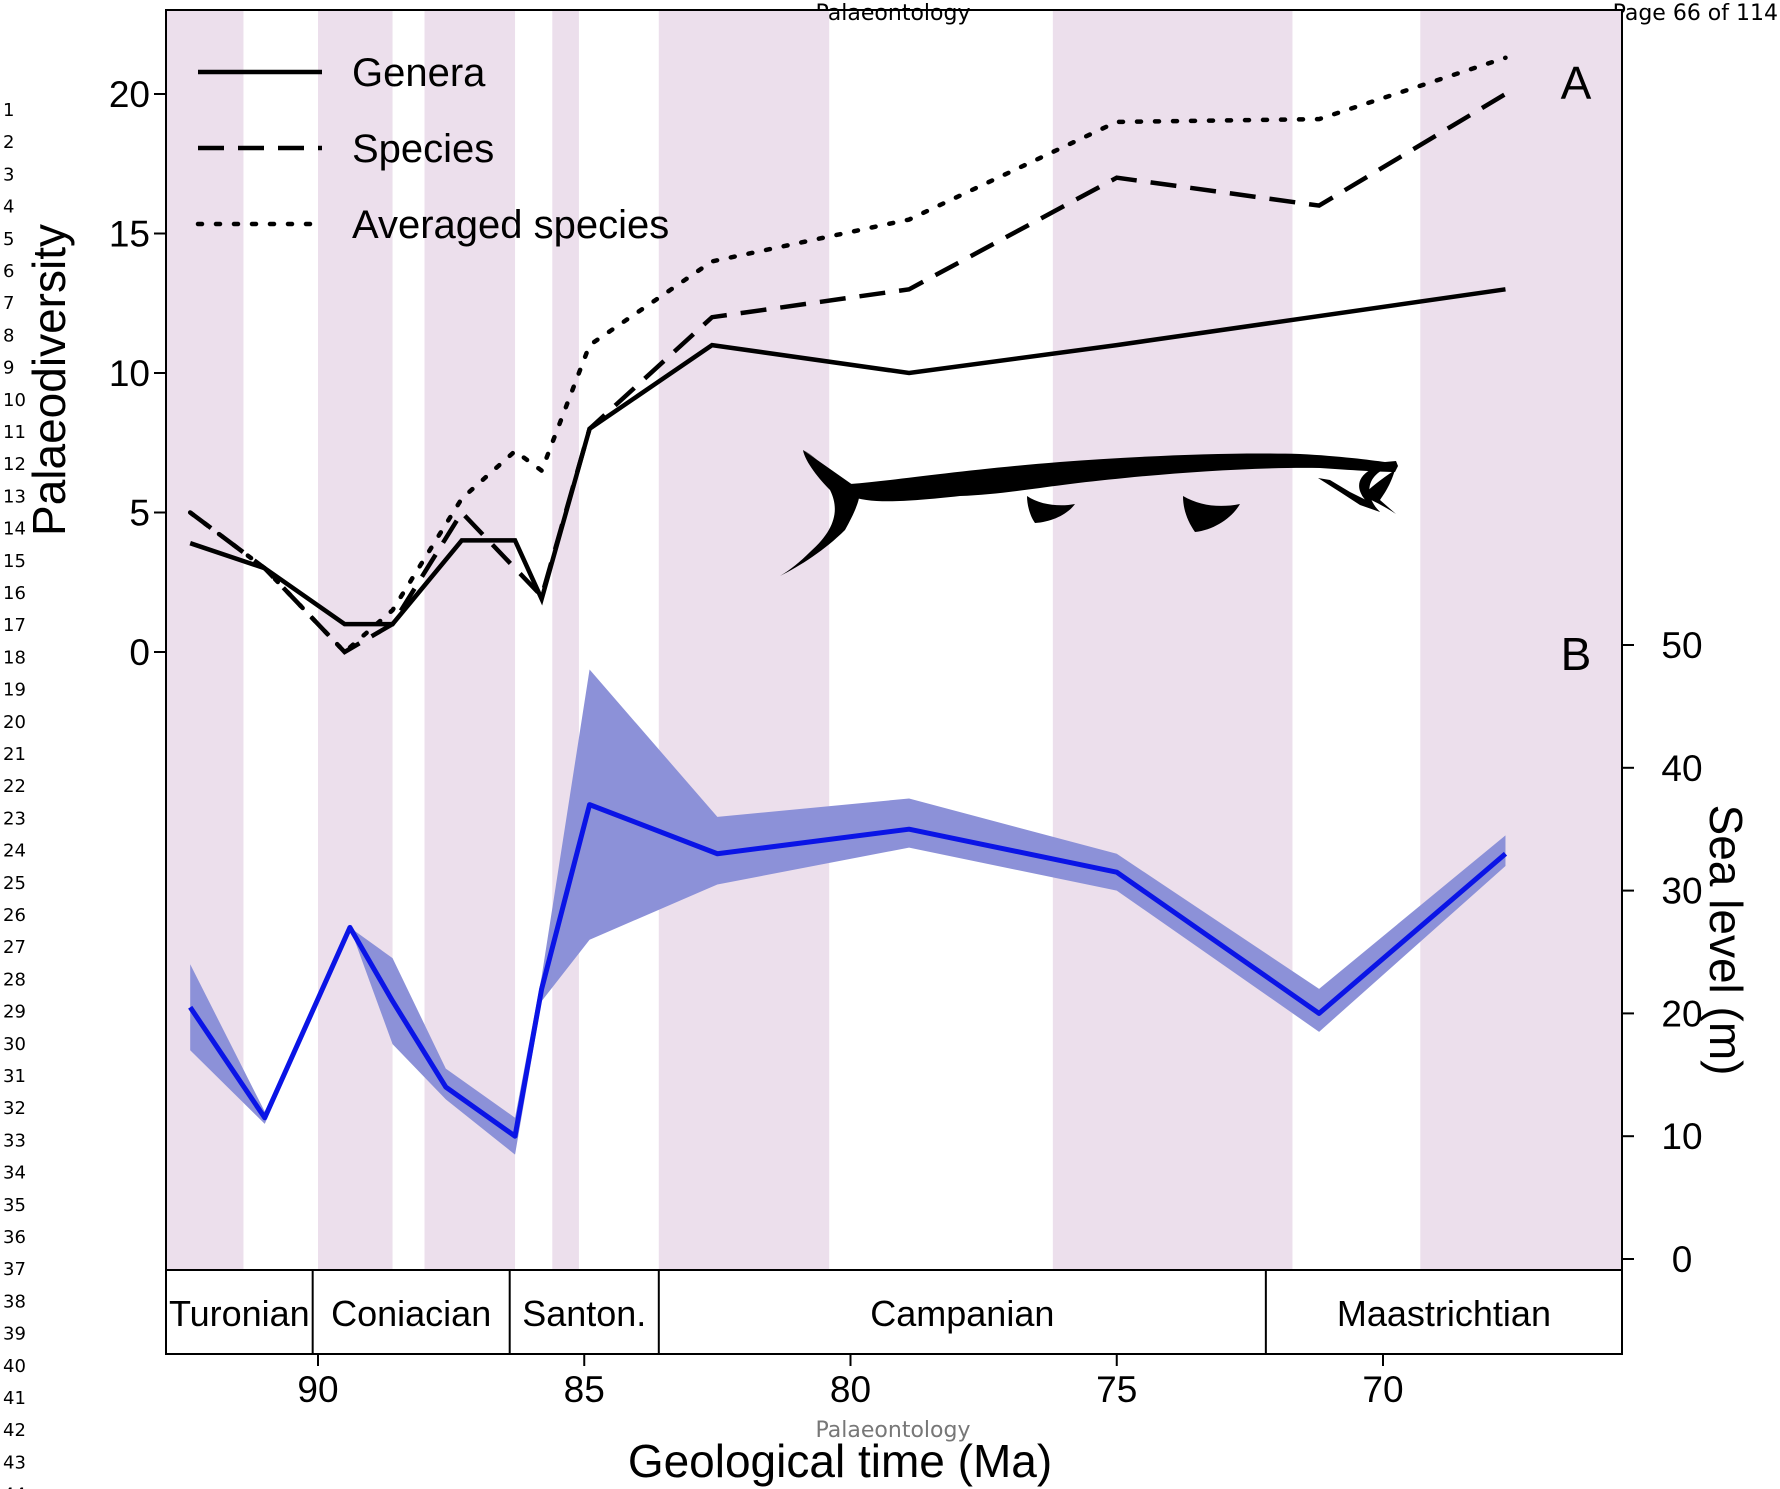  Describe the element at coordinates (14, 1044) in the screenshot. I see `line-number: 30` at that location.